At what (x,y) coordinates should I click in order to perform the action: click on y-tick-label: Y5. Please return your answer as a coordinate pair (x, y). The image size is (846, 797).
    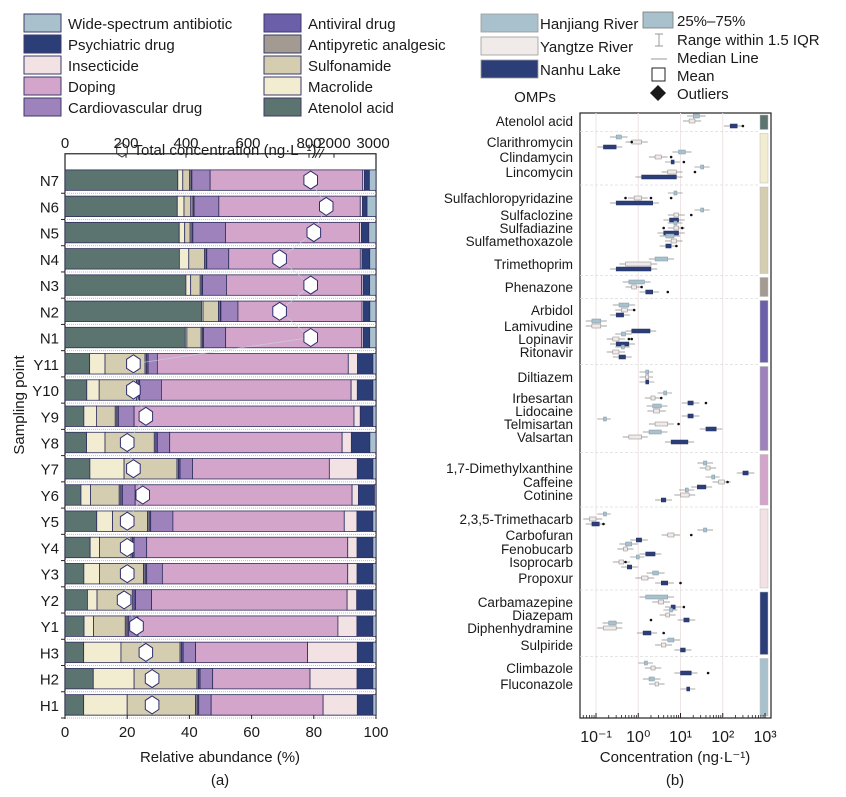
    Looking at the image, I should click on (50, 522).